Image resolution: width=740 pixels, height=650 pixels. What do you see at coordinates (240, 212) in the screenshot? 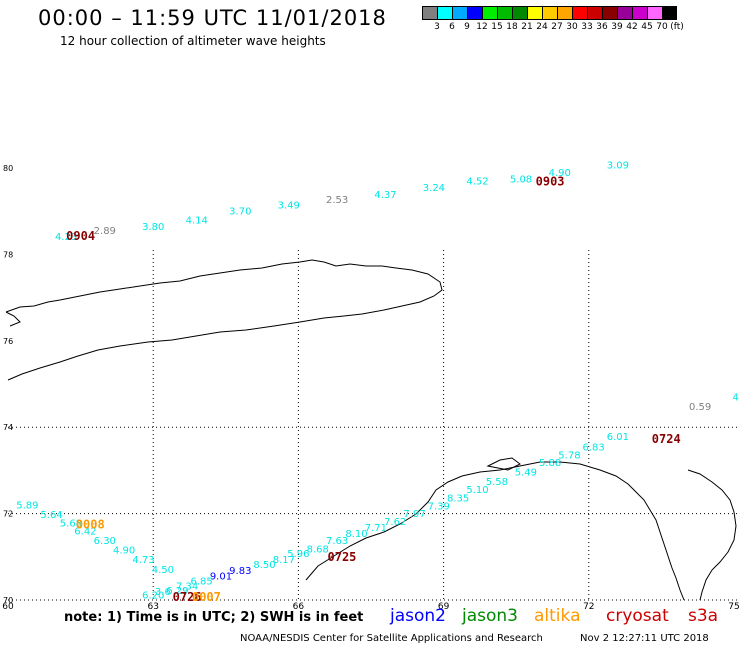
I see `wave-height-value: 3.70` at bounding box center [240, 212].